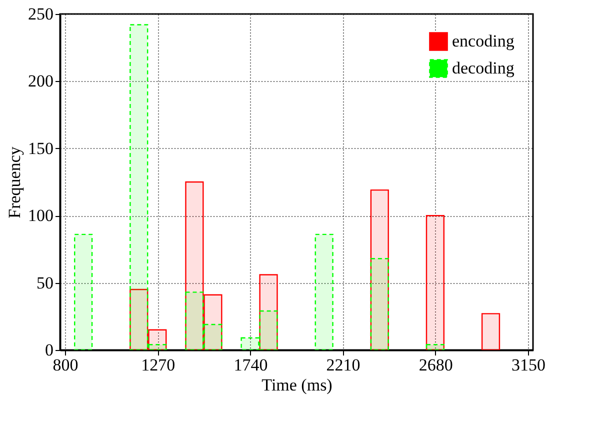 Image resolution: width=606 pixels, height=421 pixels. I want to click on x-tick-label: 2210, so click(343, 365).